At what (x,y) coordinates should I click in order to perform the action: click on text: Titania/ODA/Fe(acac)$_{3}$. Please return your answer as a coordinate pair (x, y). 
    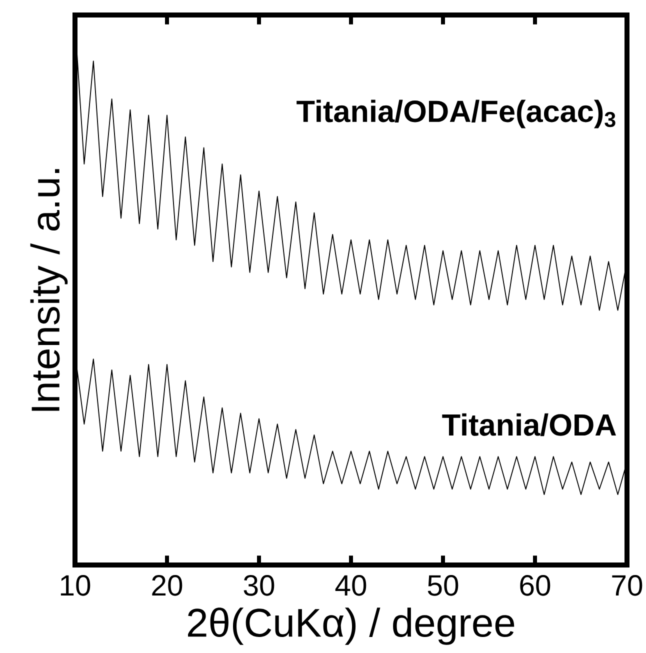
    Looking at the image, I should click on (456, 114).